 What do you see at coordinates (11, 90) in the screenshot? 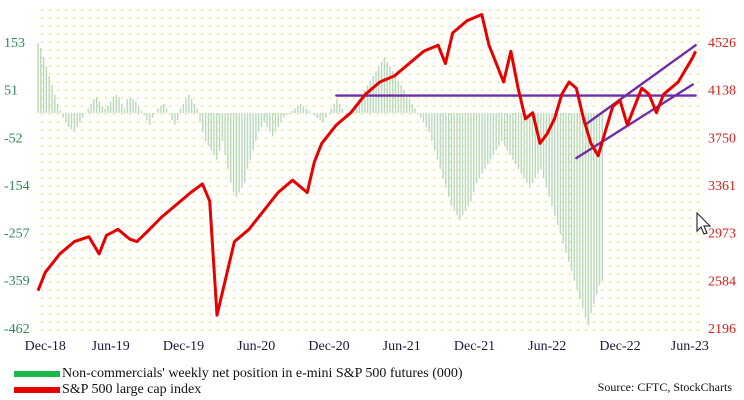
I see `left-tick-label: 51` at bounding box center [11, 90].